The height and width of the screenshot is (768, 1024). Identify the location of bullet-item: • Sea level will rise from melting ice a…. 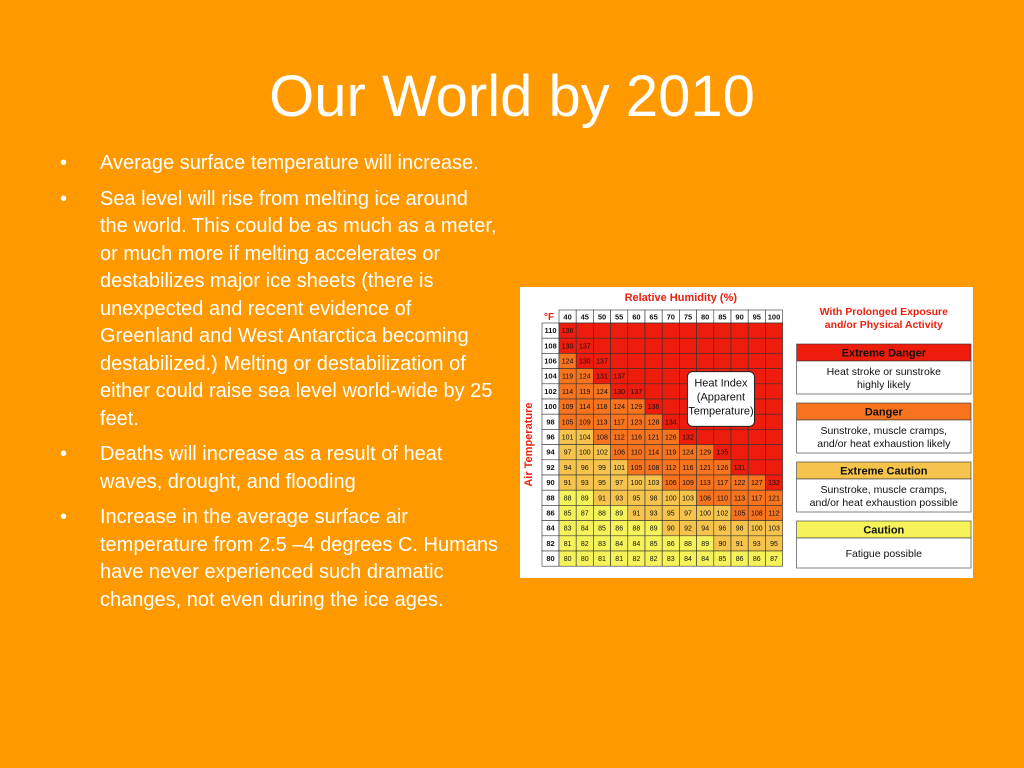
(280, 310).